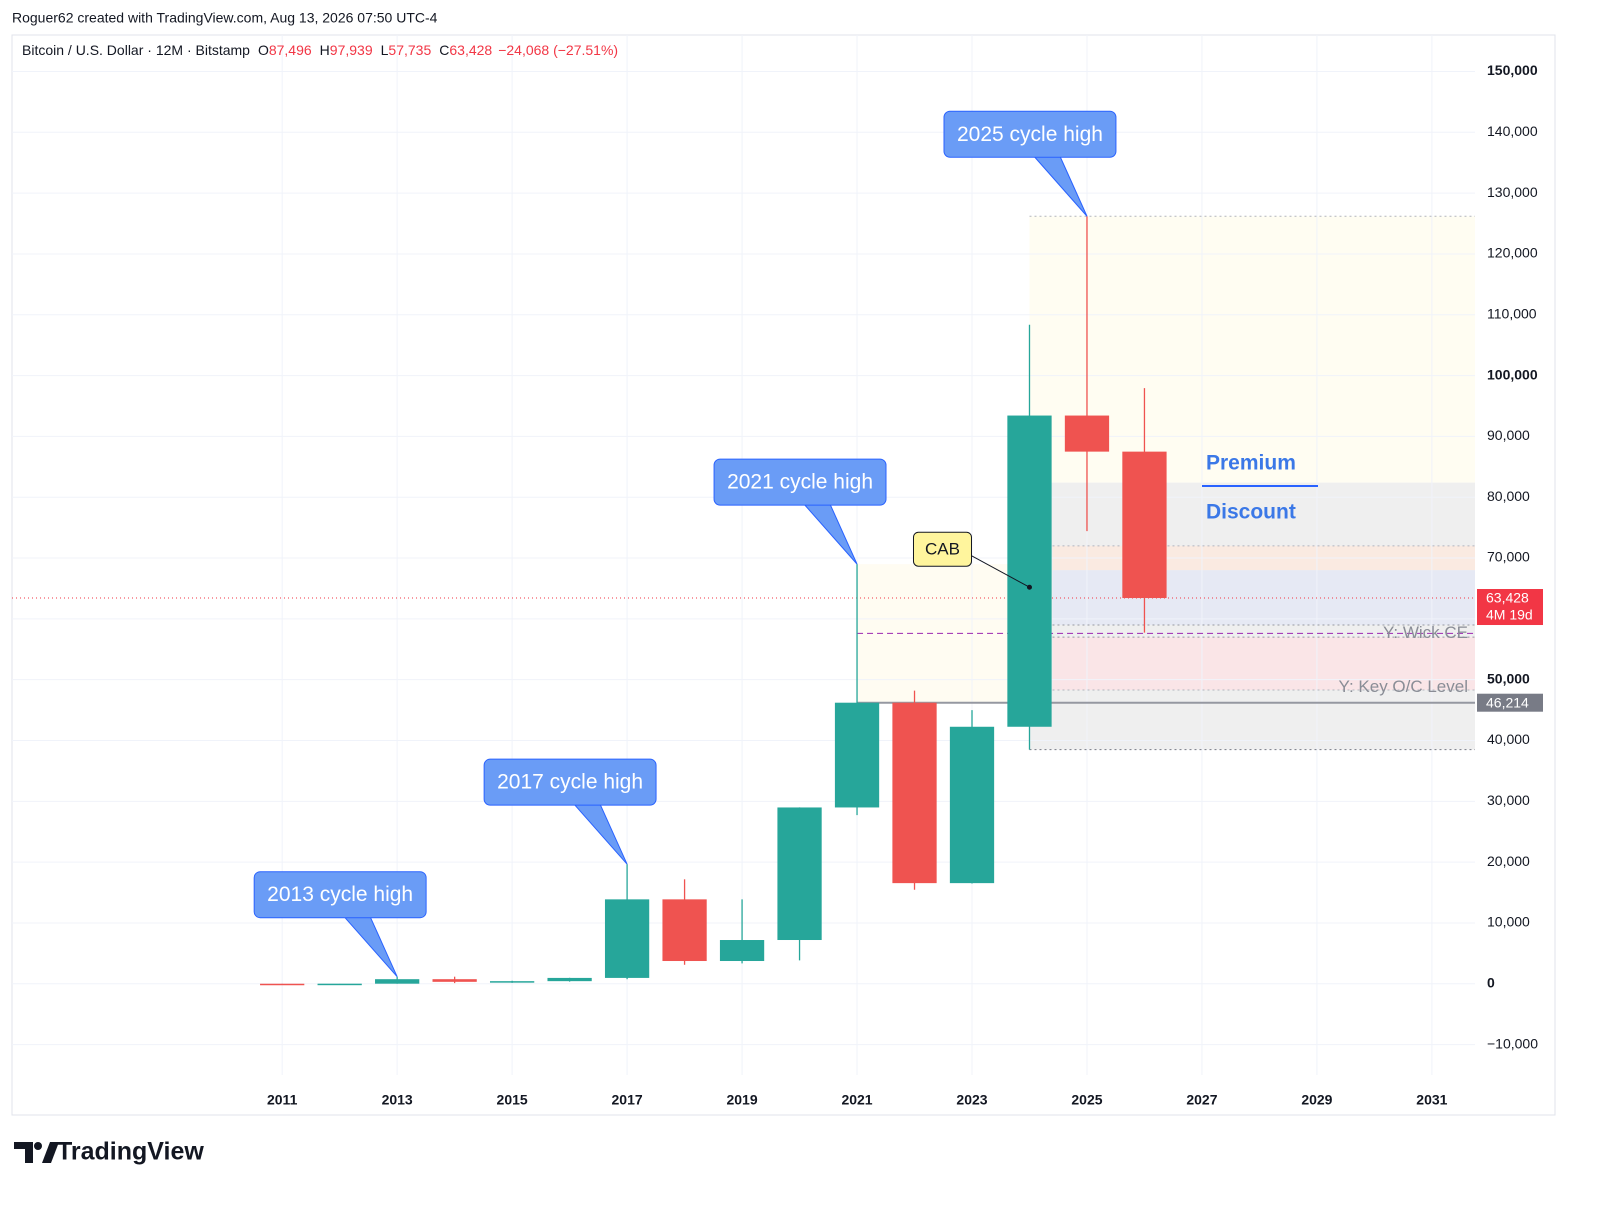 This screenshot has height=1212, width=1600. Describe the element at coordinates (1508, 800) in the screenshot. I see `y-tick-label: 30,000` at that location.